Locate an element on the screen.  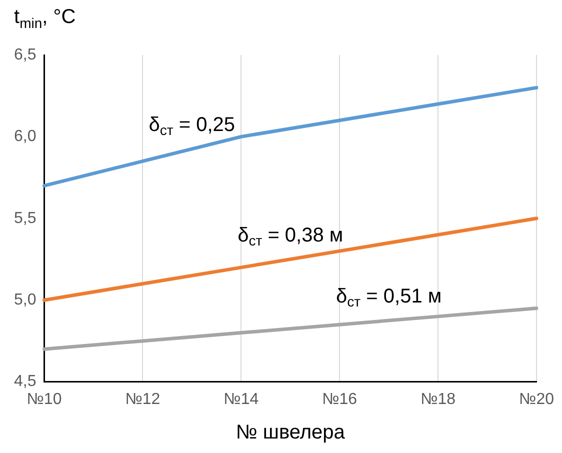
x-tick-label: №10 is located at coordinates (44, 399).